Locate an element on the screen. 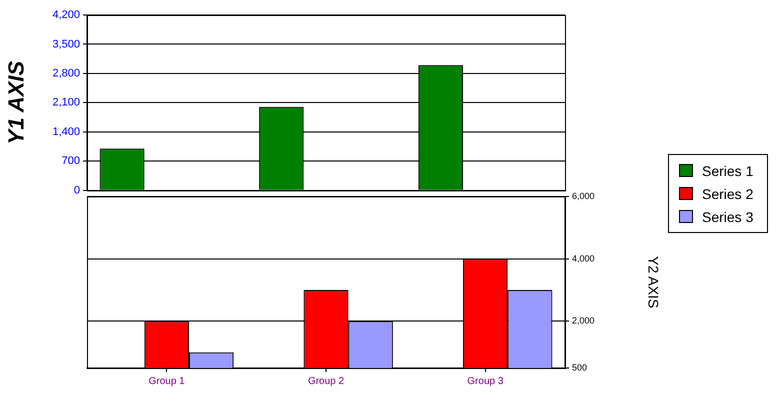 This screenshot has width=776, height=399. y2-tick-label: 6,000 is located at coordinates (583, 195).